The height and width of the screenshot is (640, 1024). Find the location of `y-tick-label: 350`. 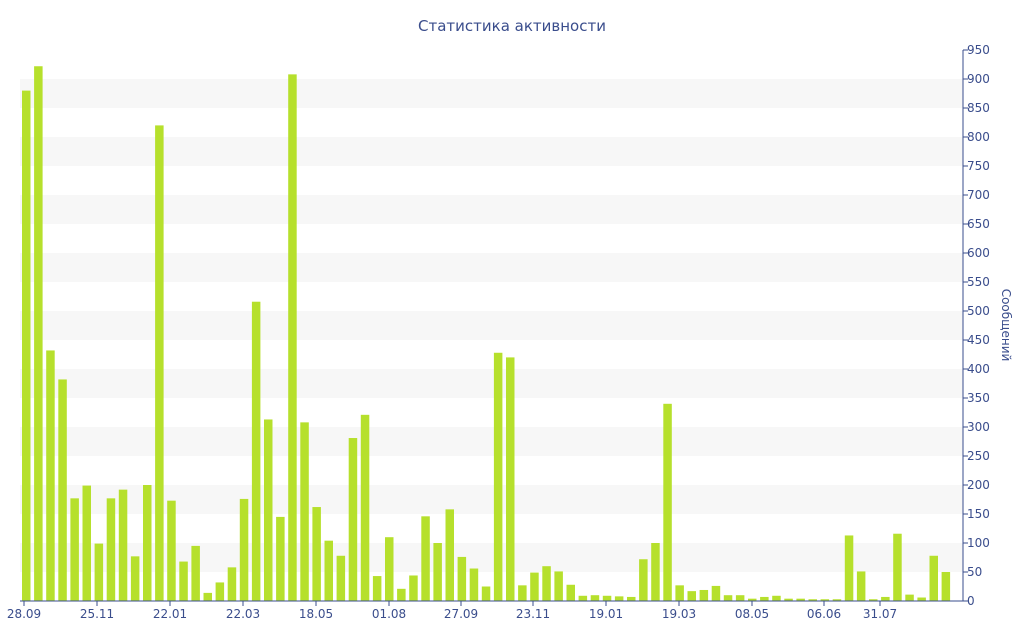

y-tick-label: 350 is located at coordinates (978, 398).